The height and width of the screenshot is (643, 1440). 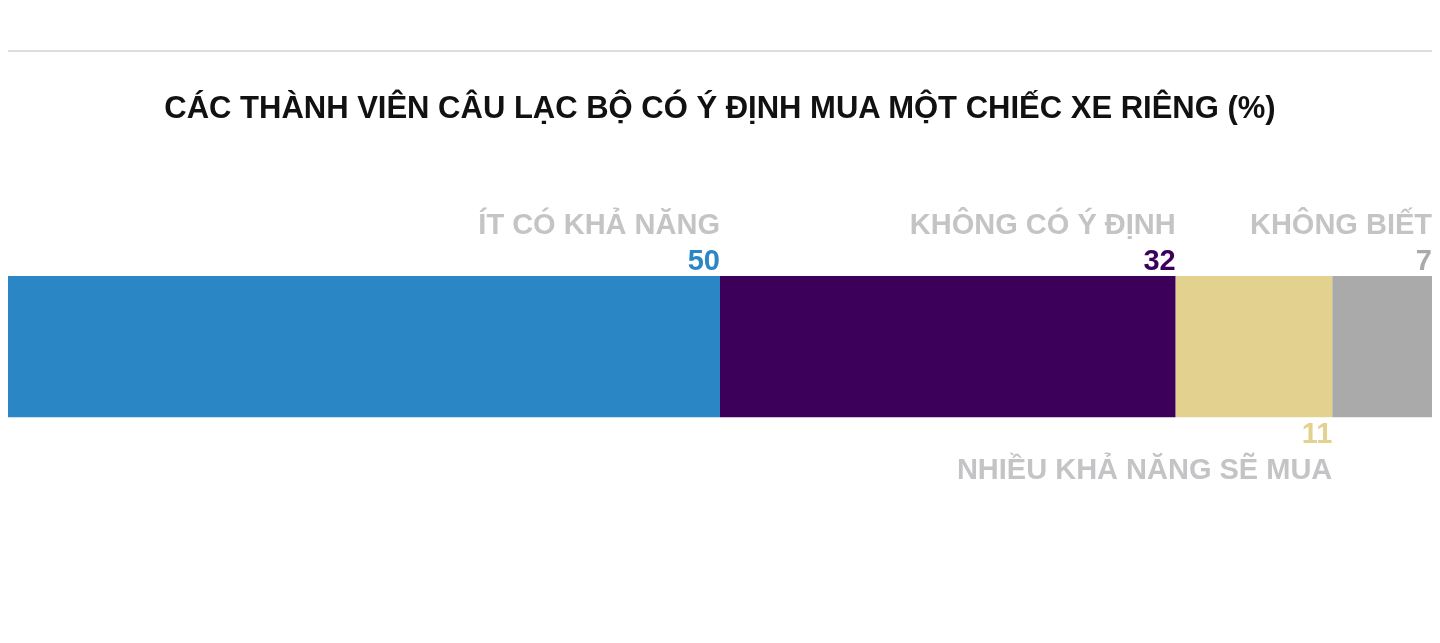 I want to click on data-label: 32, so click(x=1159, y=260).